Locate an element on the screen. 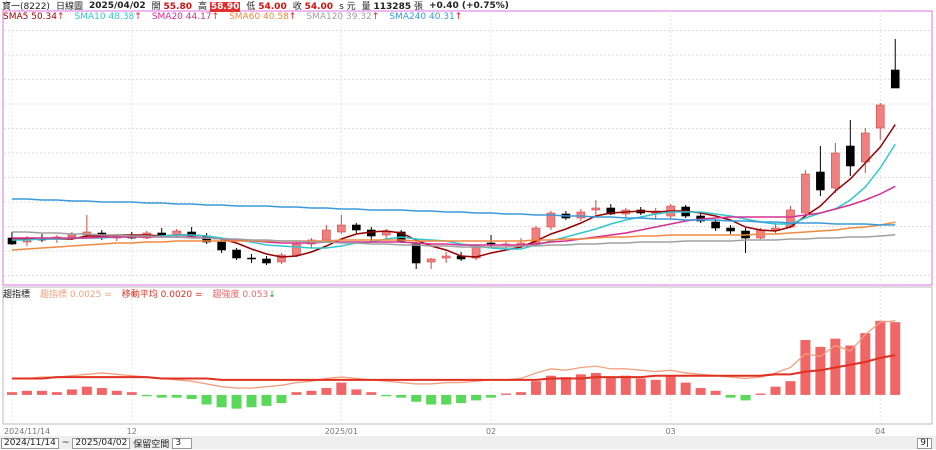  indicator-title: 趨指標 is located at coordinates (17, 295).